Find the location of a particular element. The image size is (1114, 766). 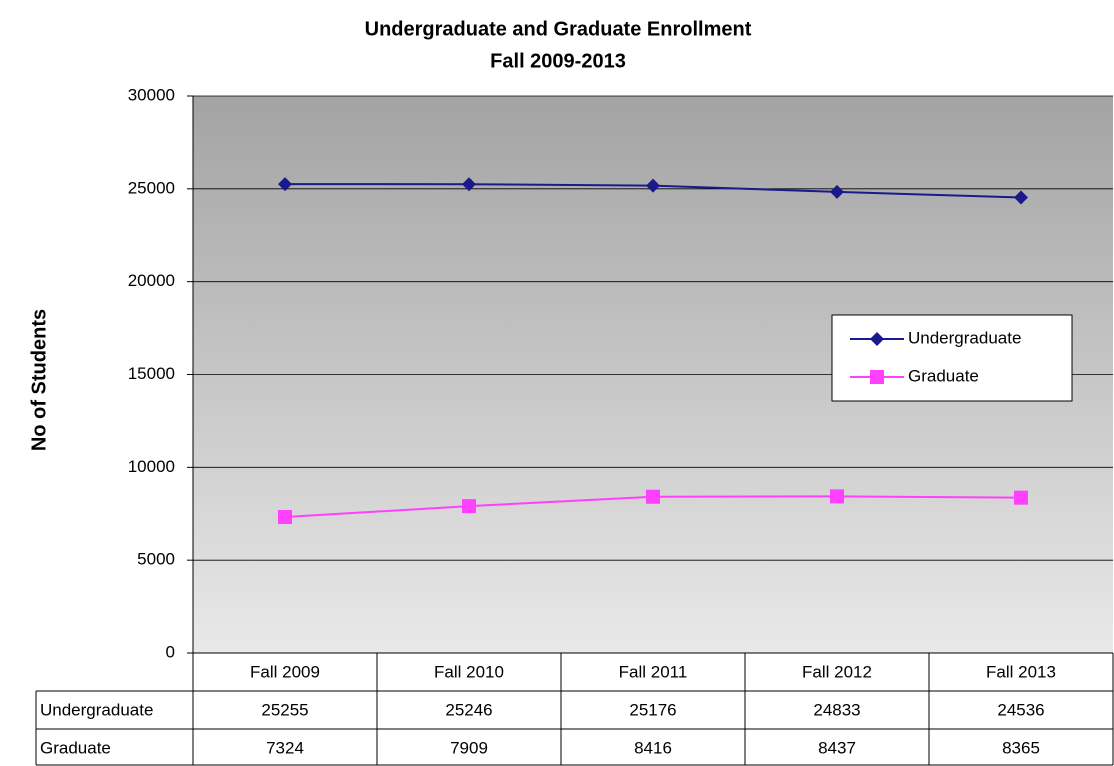

table-cell: 25176 is located at coordinates (652, 709).